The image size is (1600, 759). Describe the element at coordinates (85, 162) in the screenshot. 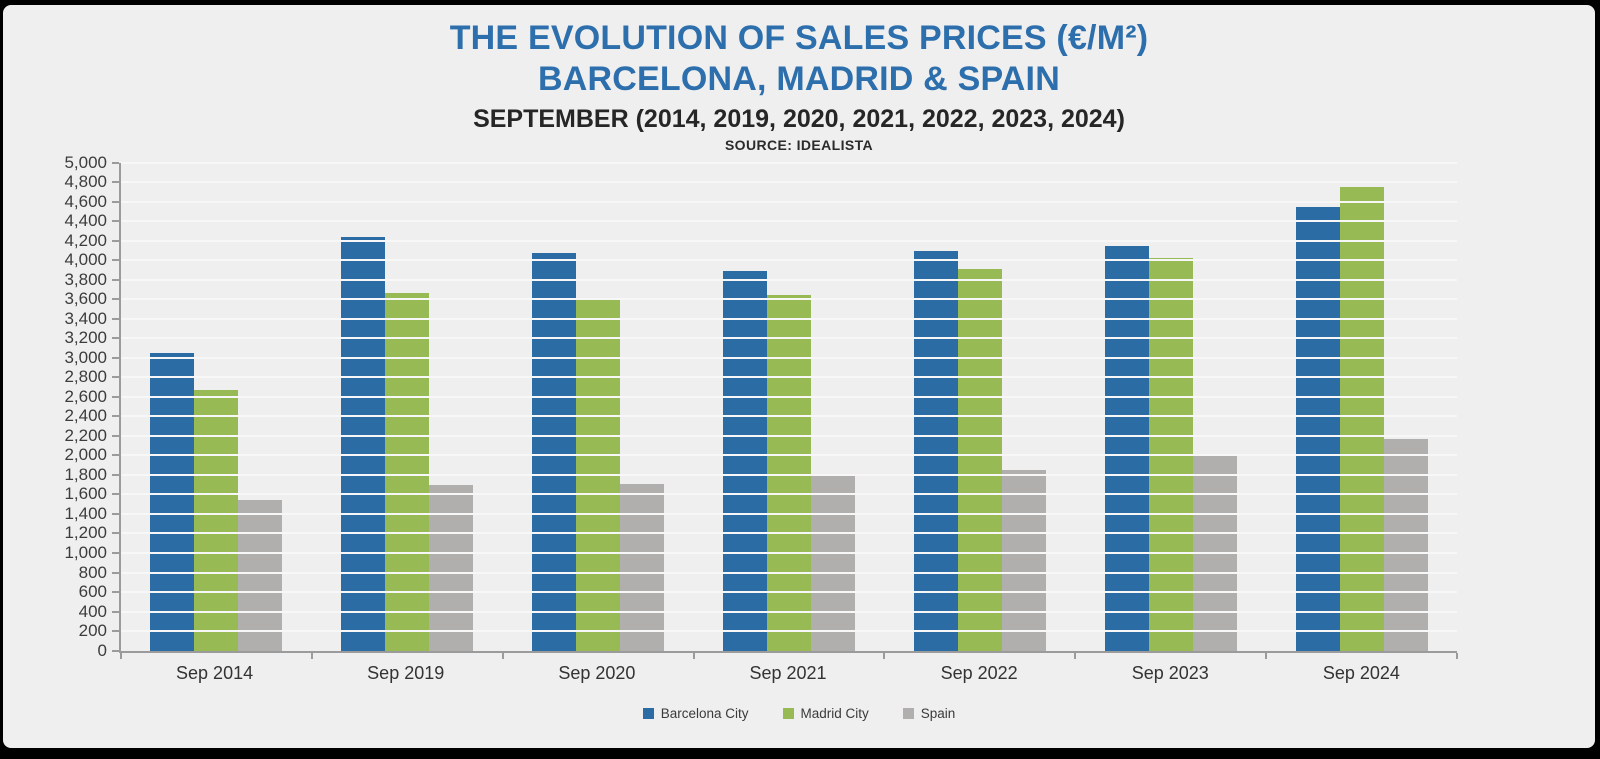

I see `y-axis-tick-label: 5,000` at that location.